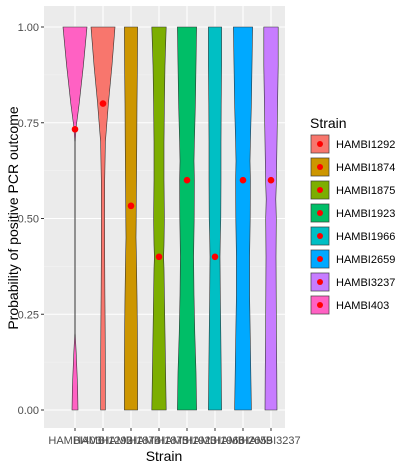  I want to click on legend-item-HAMBI1874: HAMBI1874, so click(352, 167).